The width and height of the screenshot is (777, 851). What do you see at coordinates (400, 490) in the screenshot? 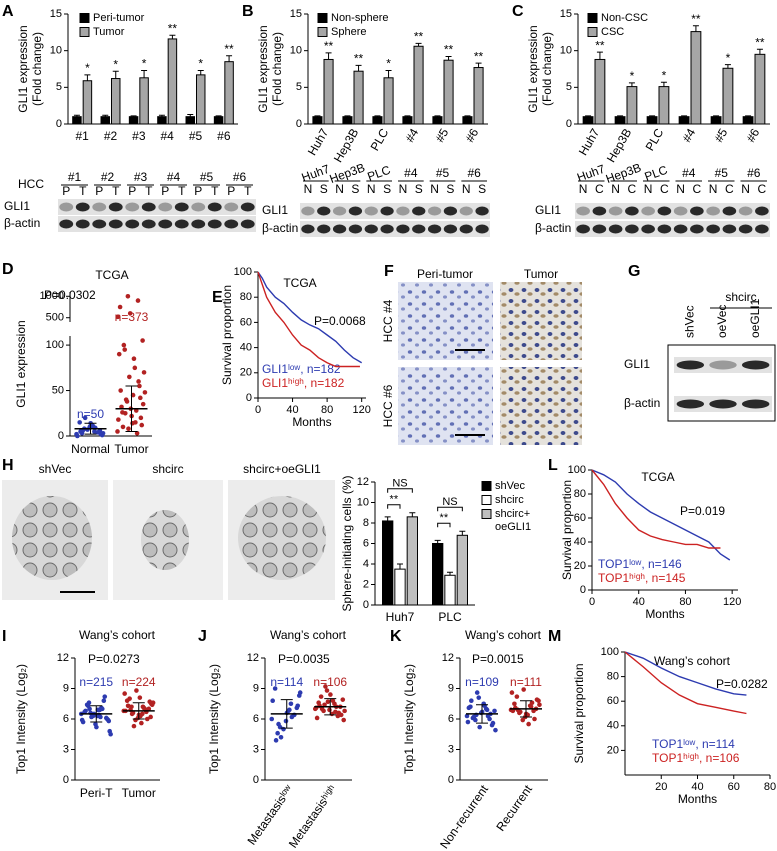
I see `bracket` at bounding box center [400, 490].